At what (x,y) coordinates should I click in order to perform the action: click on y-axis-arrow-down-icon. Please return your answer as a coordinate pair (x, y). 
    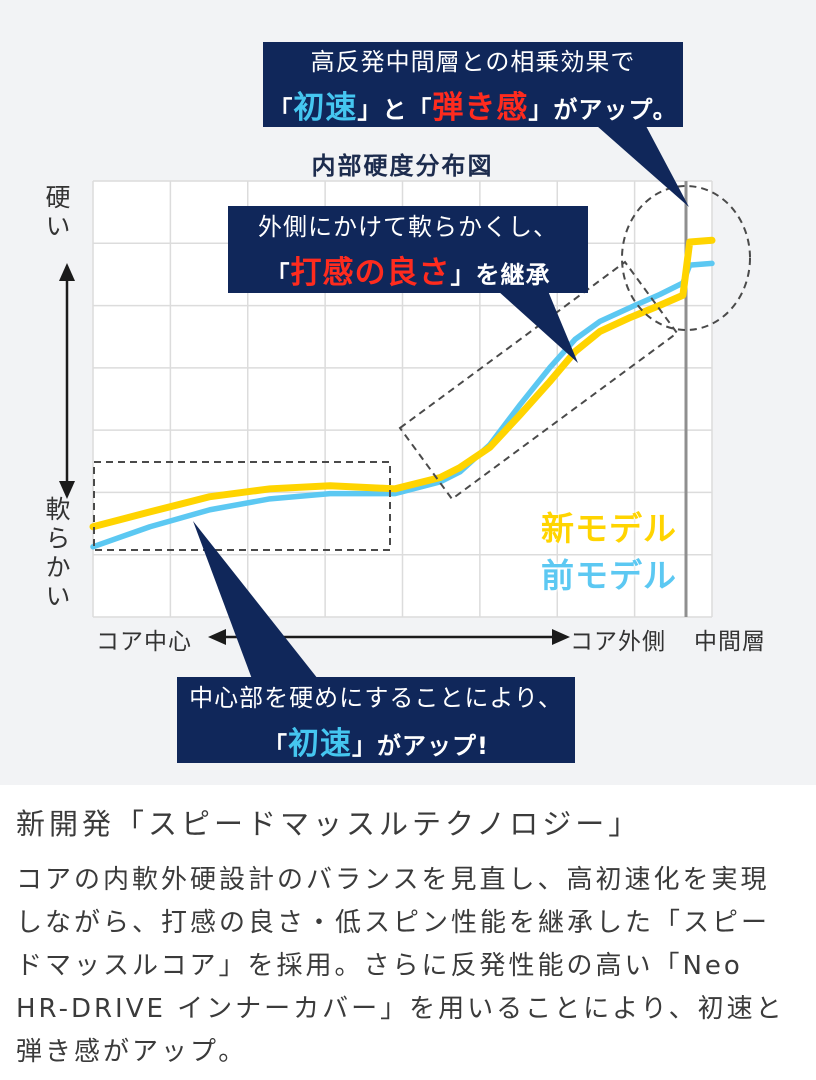
    Looking at the image, I should click on (67, 490).